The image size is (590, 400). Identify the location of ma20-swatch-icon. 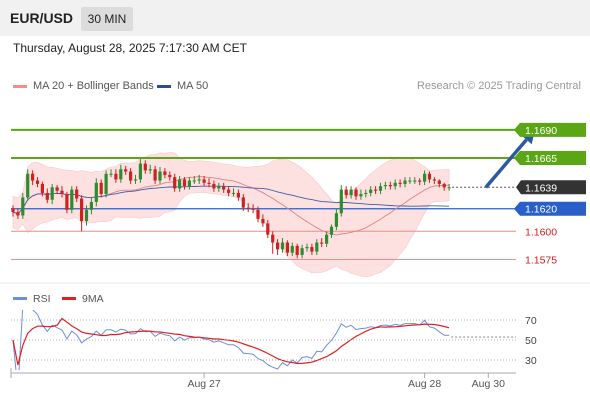
(20, 86).